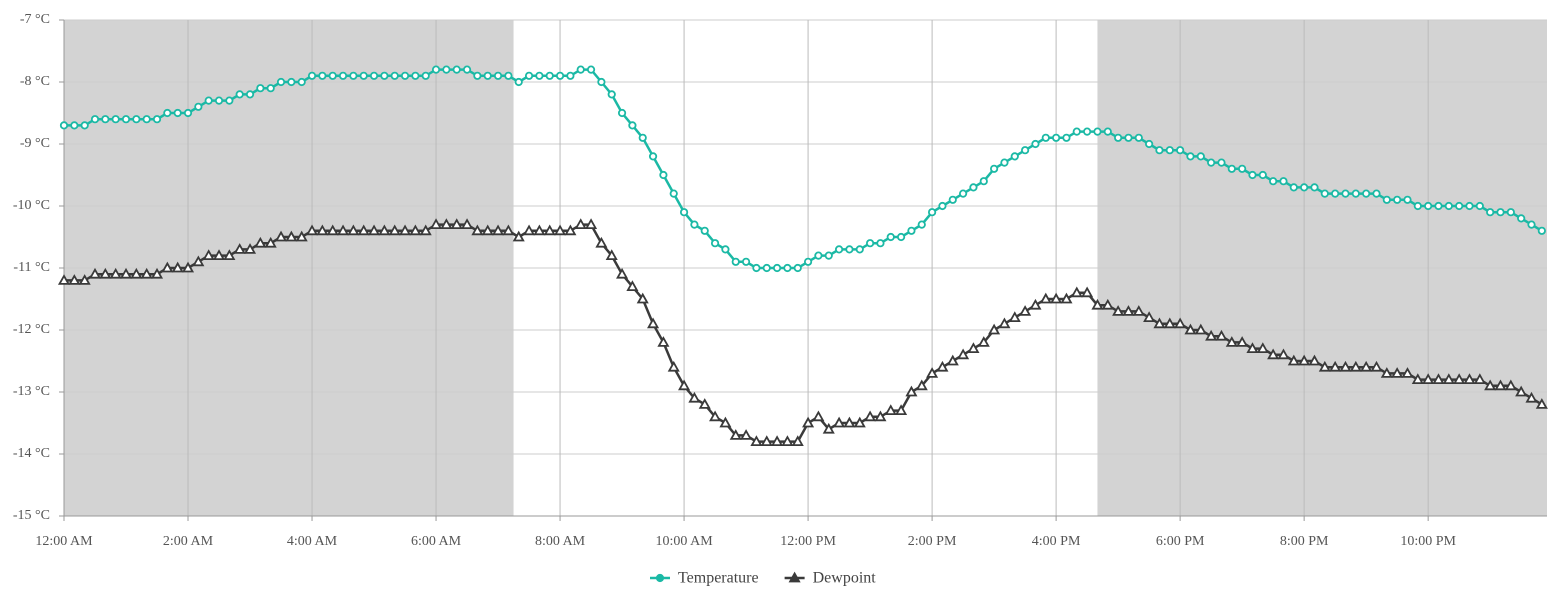 Image resolution: width=1551 pixels, height=592 pixels. I want to click on legend-item: Dewpoint, so click(830, 578).